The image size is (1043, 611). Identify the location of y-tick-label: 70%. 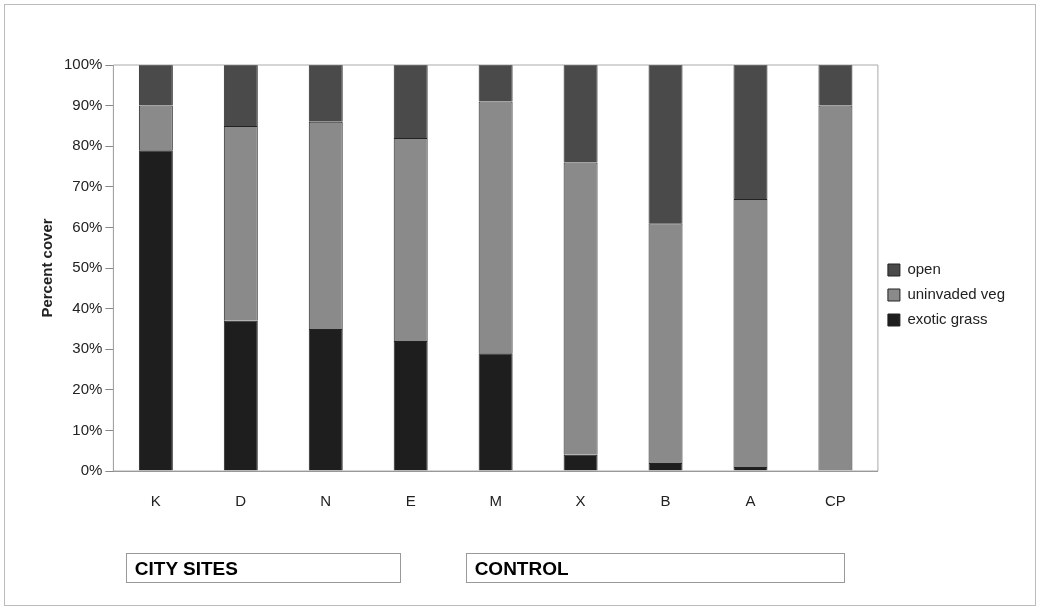
(87, 185).